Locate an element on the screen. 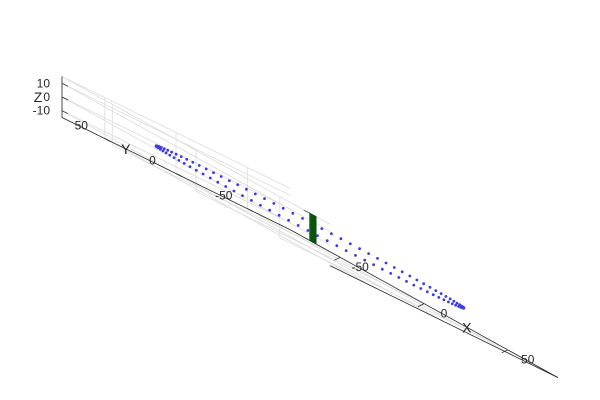  x-tick-label: 50 is located at coordinates (528, 360).